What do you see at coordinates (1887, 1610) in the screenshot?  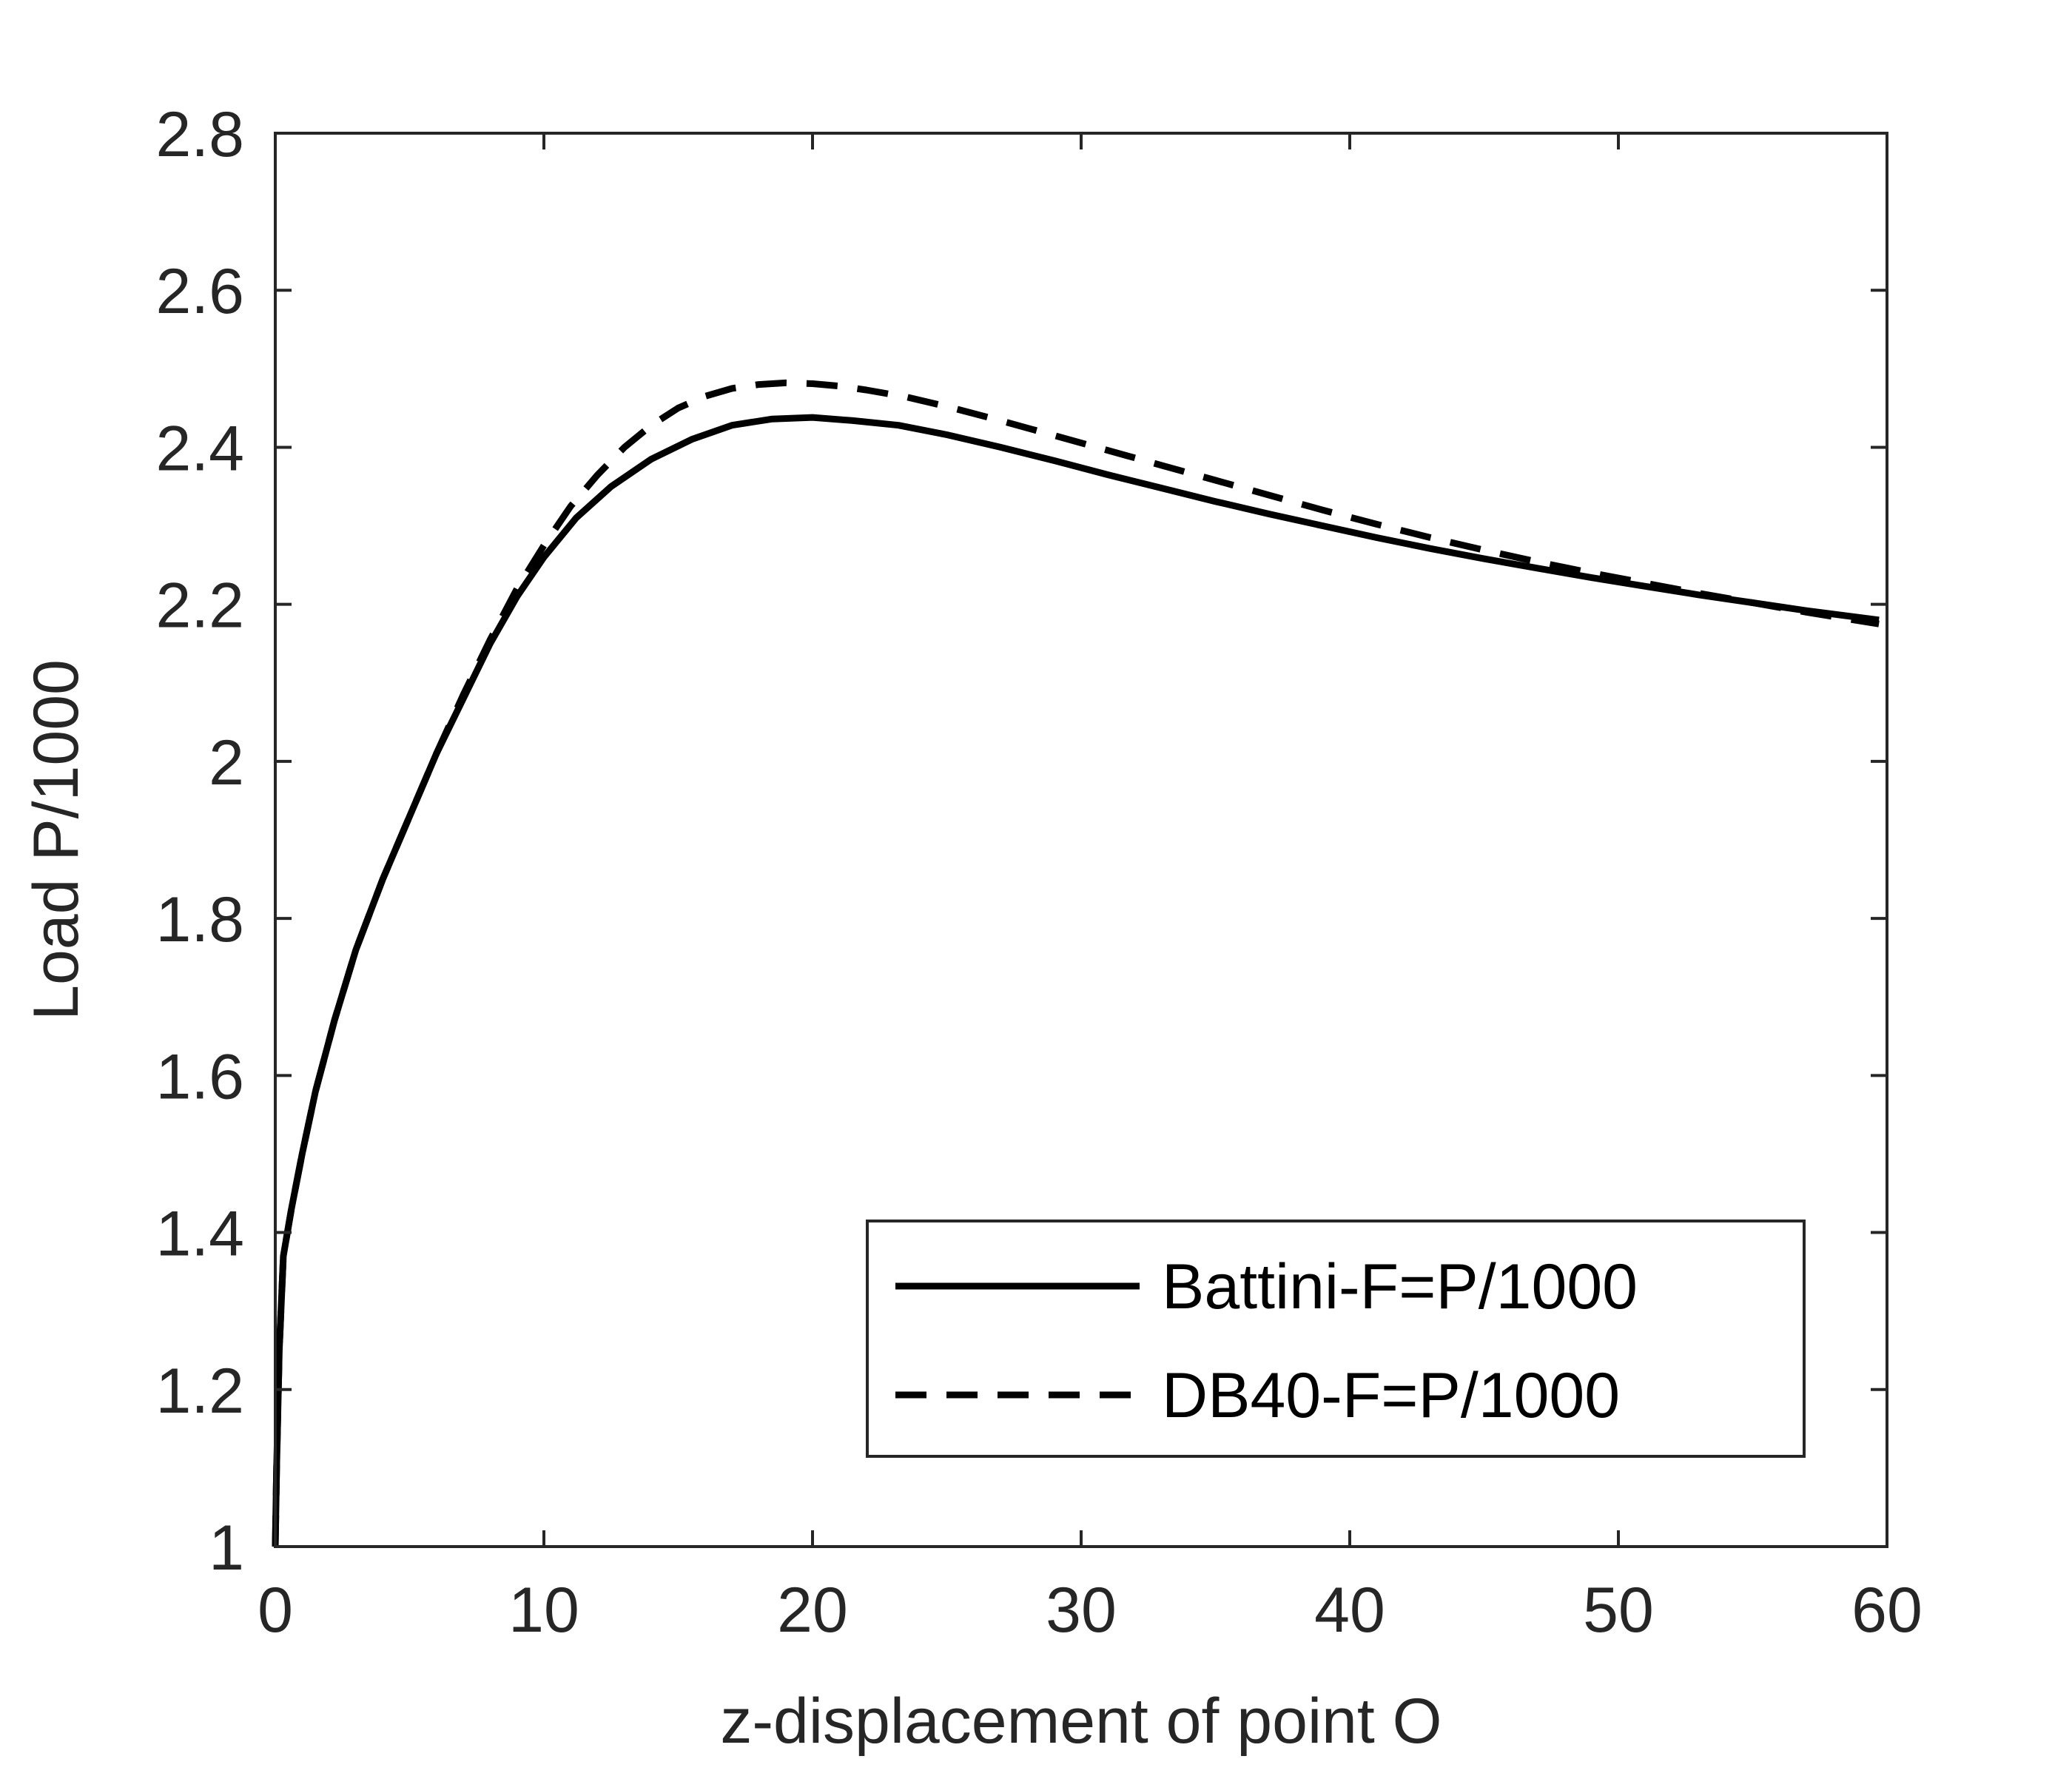 I see `x-tick-label: 60` at bounding box center [1887, 1610].